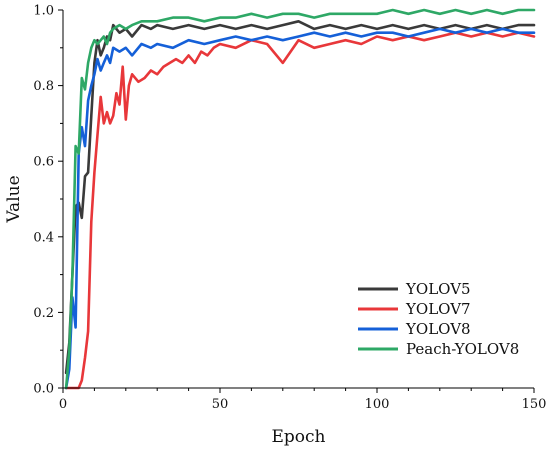  What do you see at coordinates (14, 199) in the screenshot?
I see `y-axis-title: Value` at bounding box center [14, 199].